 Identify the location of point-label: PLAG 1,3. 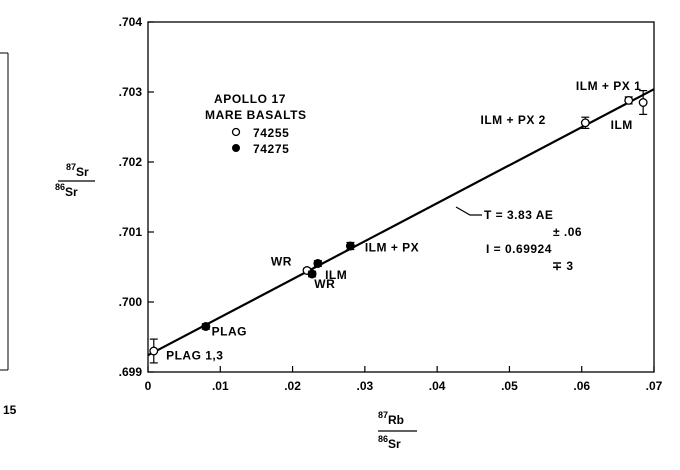
(194, 355).